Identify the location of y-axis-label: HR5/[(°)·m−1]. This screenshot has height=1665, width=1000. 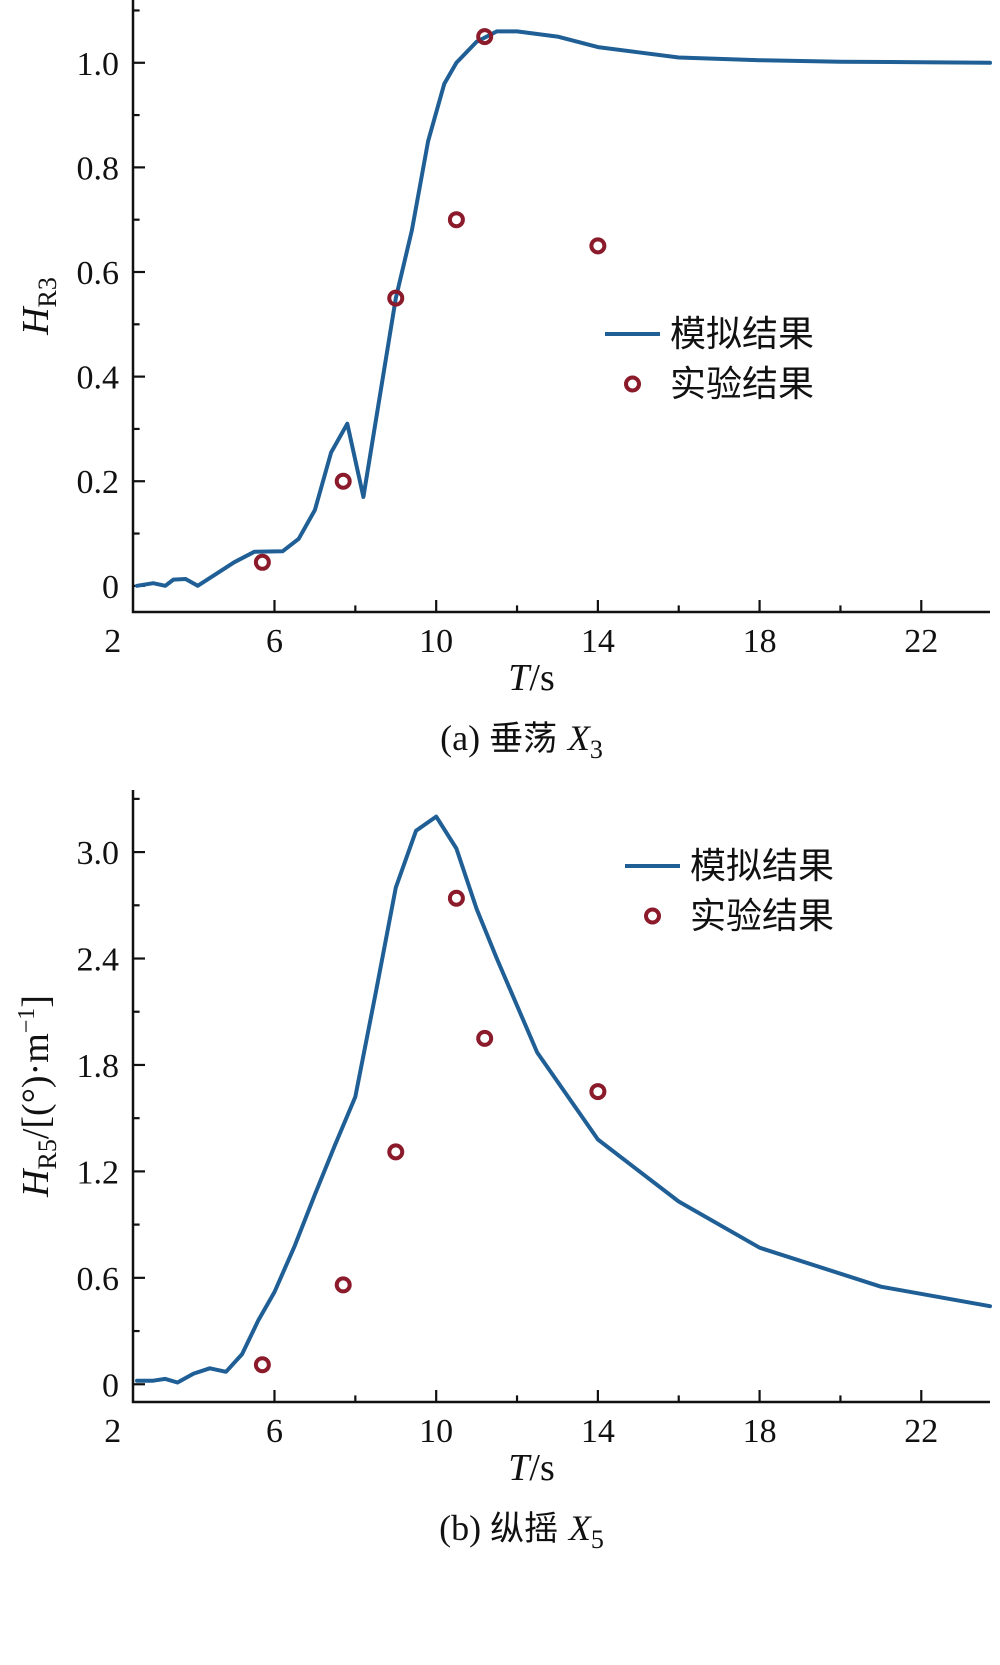
(38, 1096).